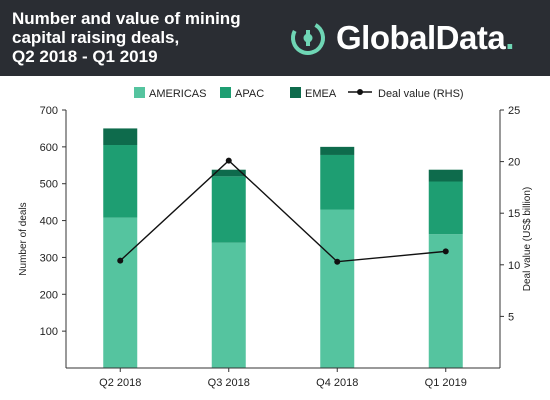 The height and width of the screenshot is (400, 550). I want to click on legend-line-marker, so click(360, 92).